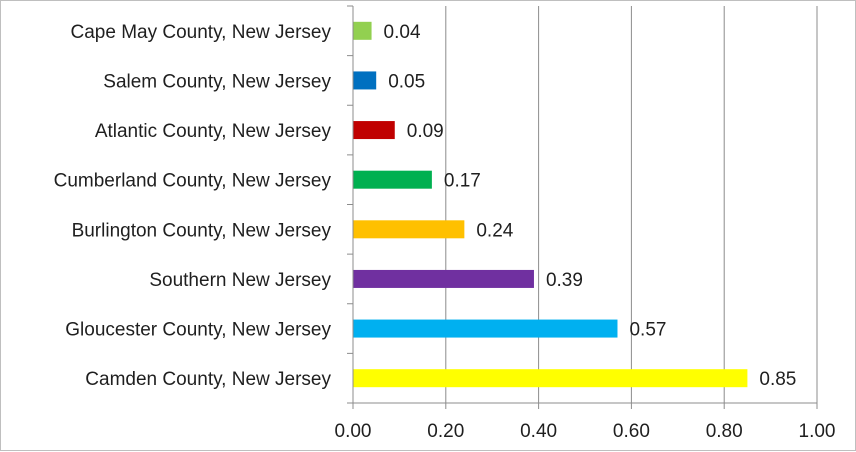  What do you see at coordinates (647, 330) in the screenshot?
I see `data-label: 0.57` at bounding box center [647, 330].